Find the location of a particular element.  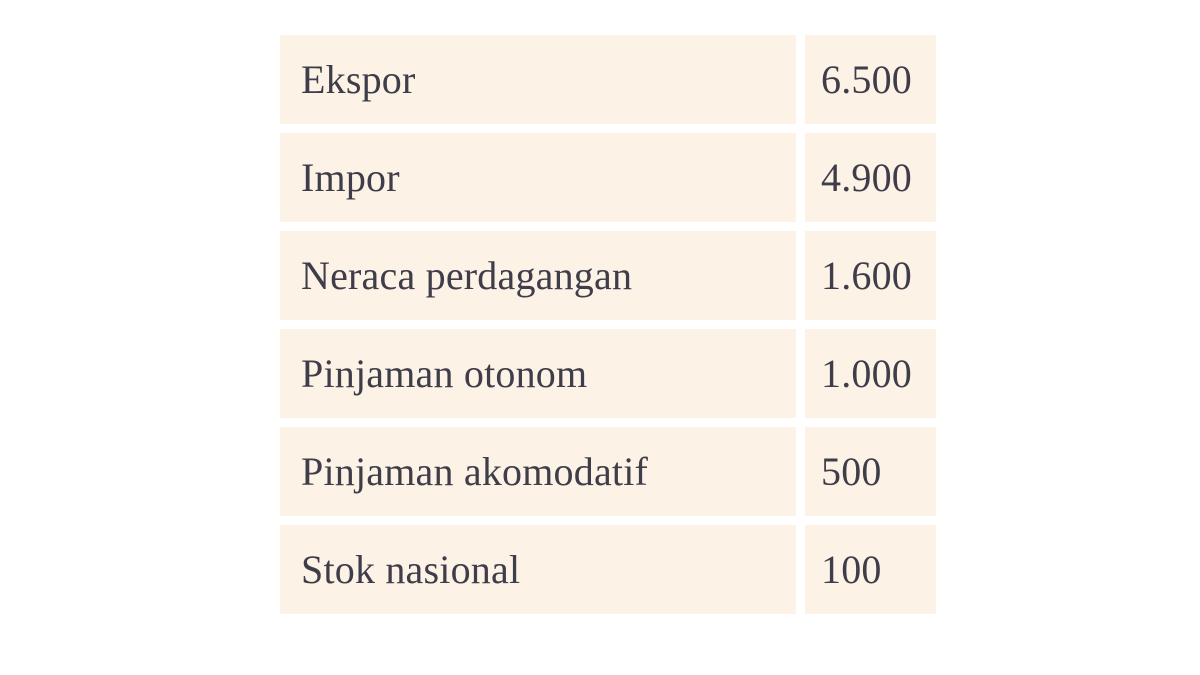

table-row: Impor 4.900 is located at coordinates (608, 177).